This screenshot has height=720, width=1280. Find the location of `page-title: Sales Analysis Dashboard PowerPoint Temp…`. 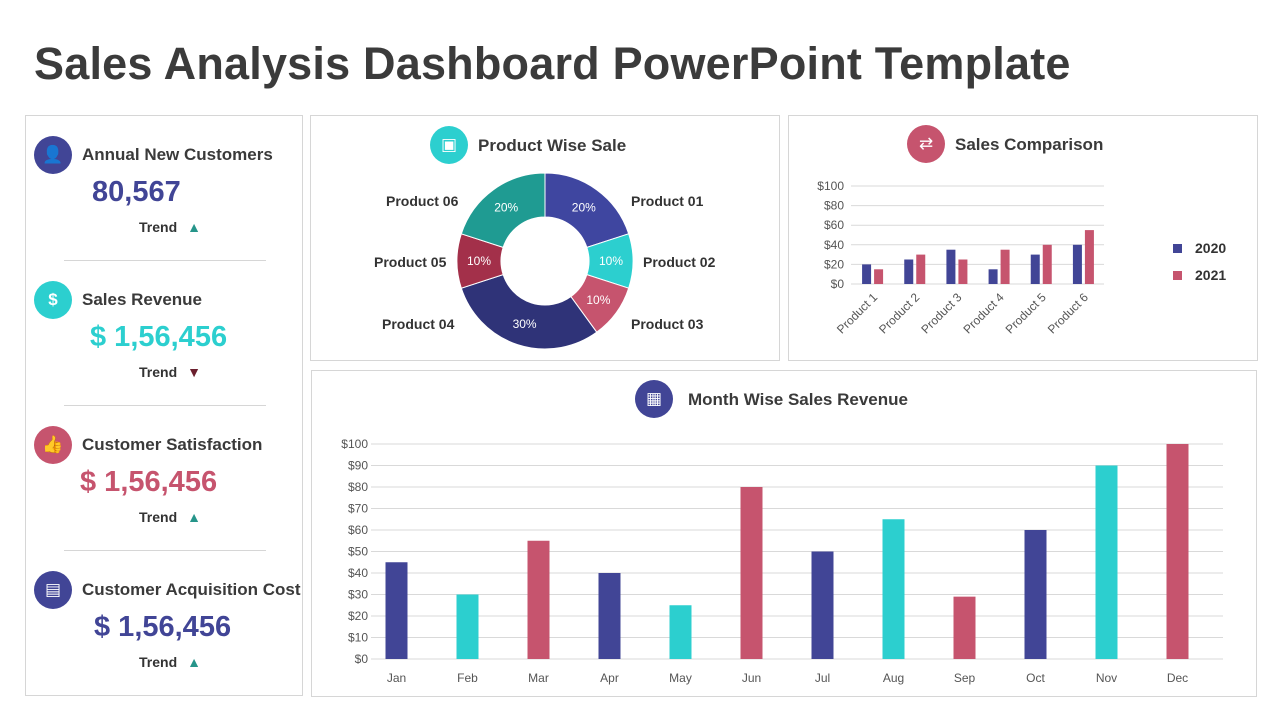

page-title: Sales Analysis Dashboard PowerPoint Temp… is located at coordinates (552, 63).